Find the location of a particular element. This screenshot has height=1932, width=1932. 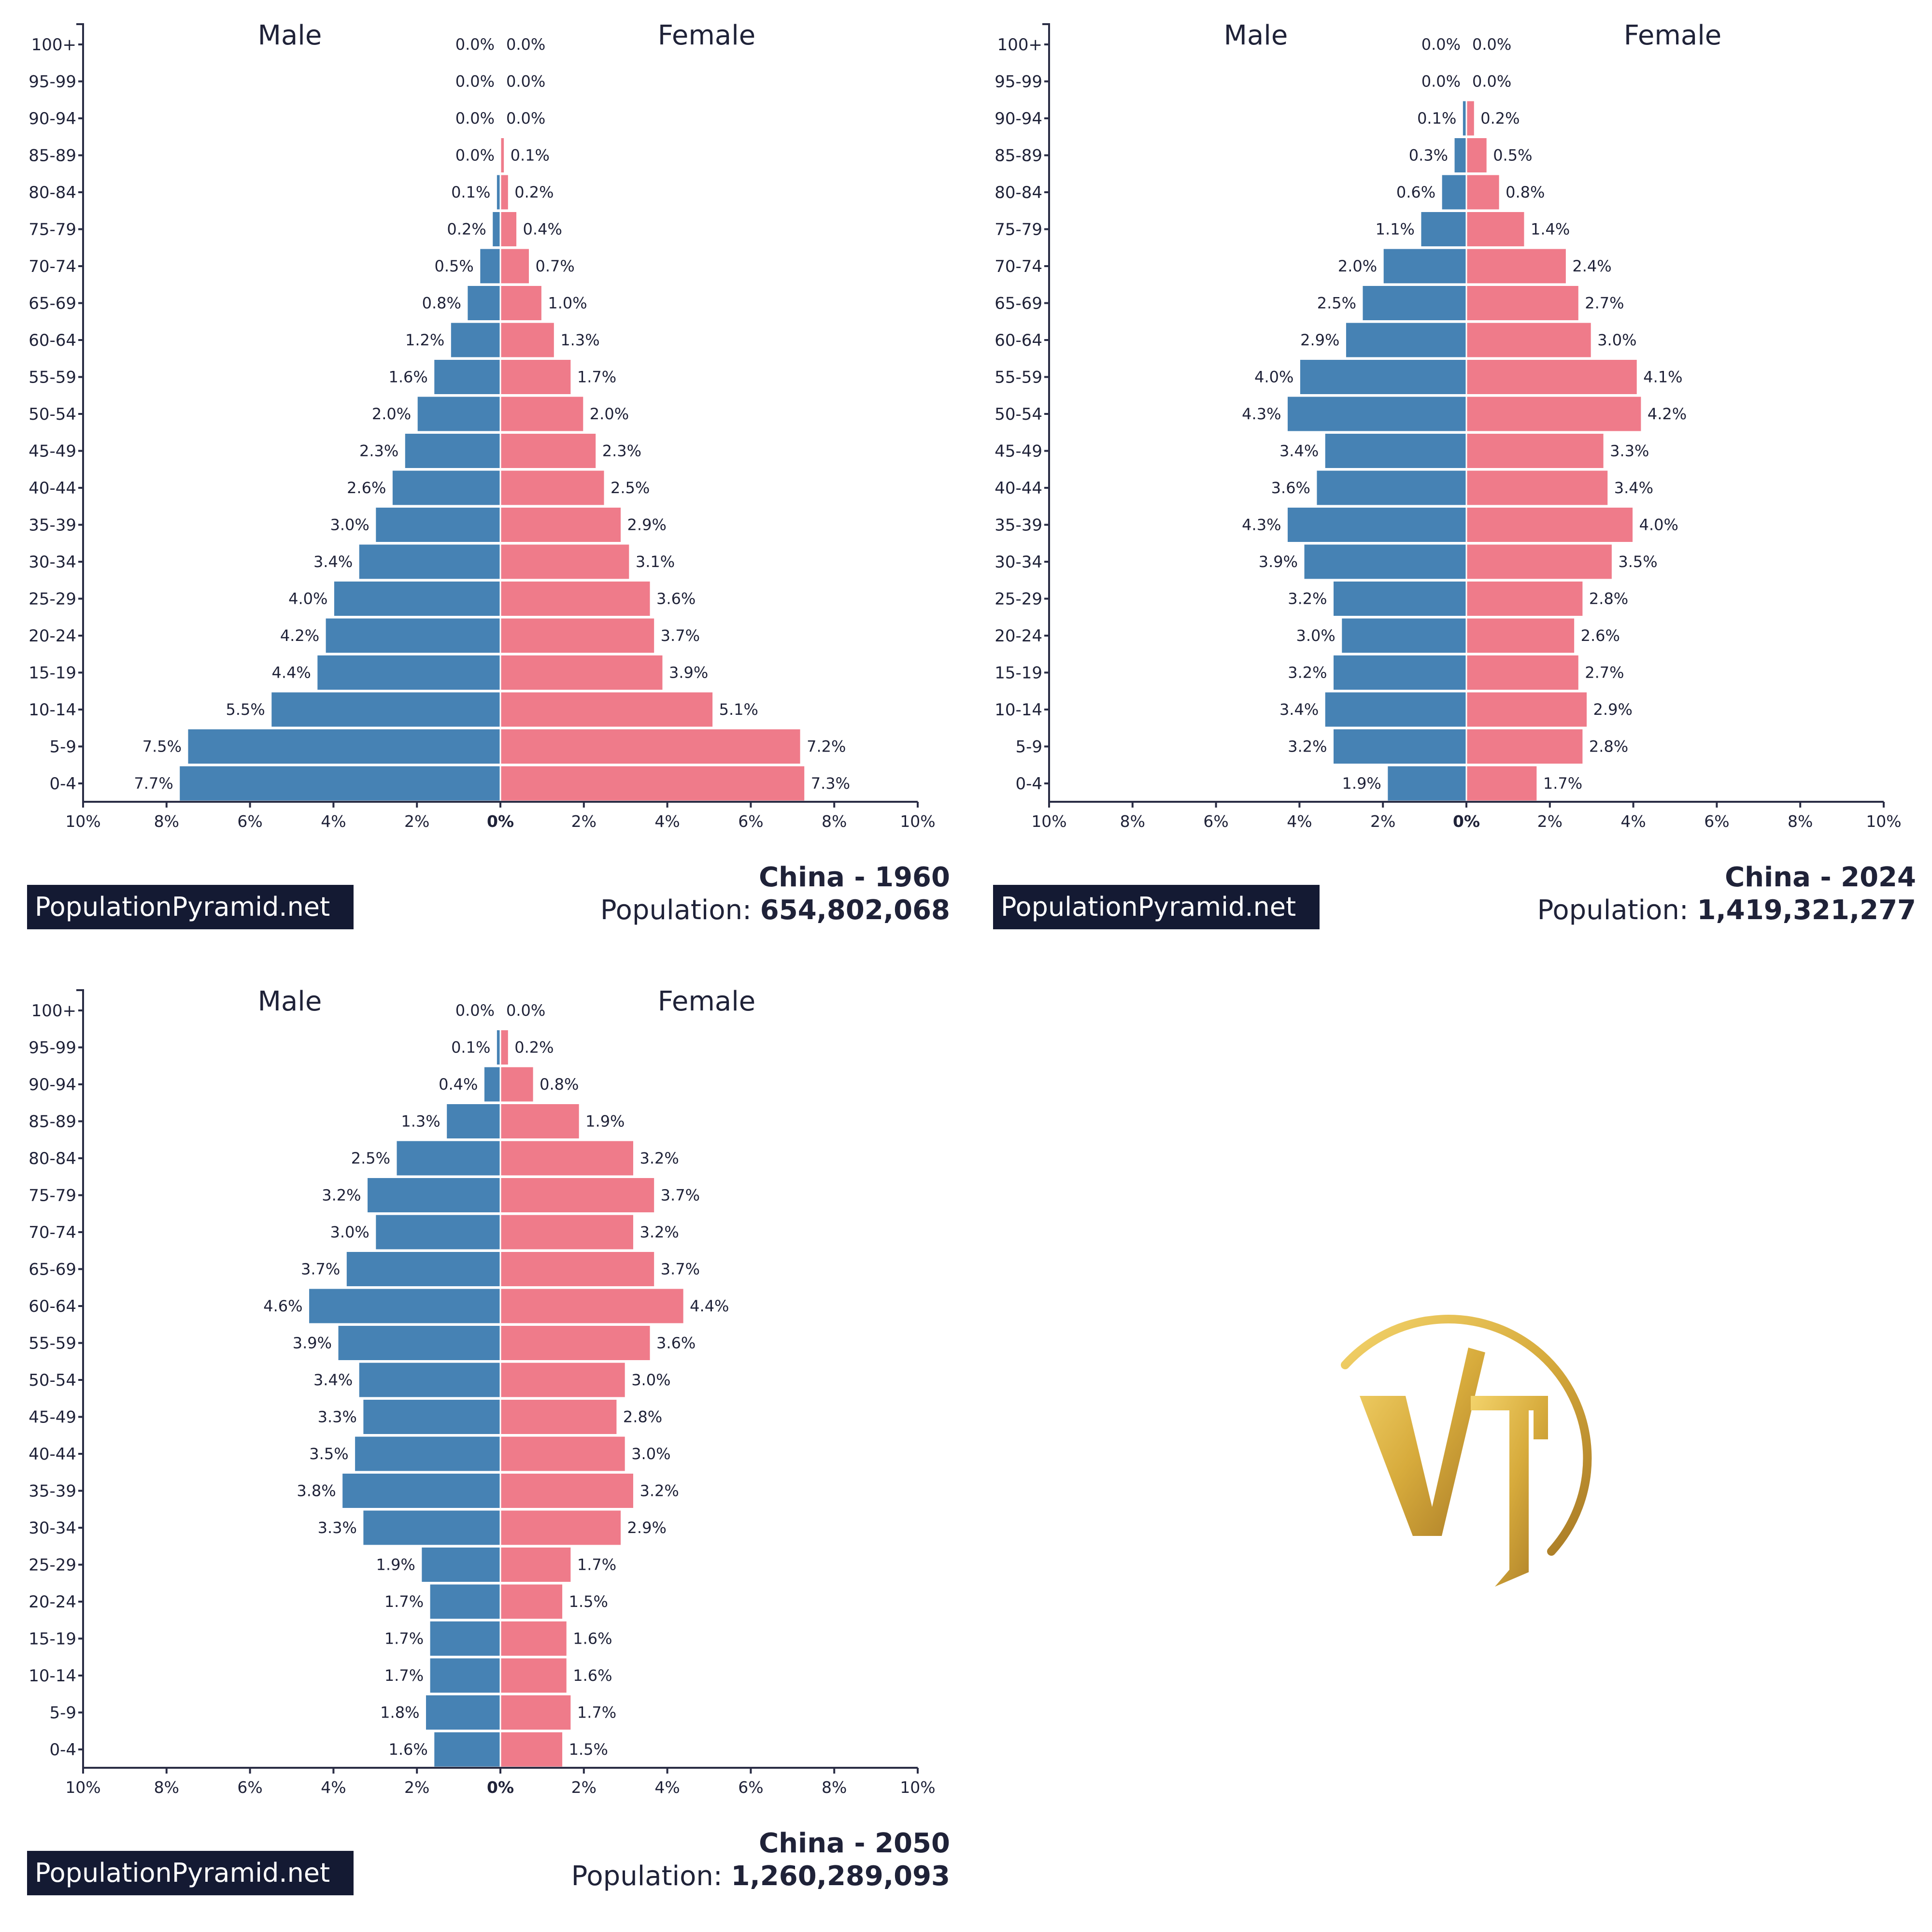

female-value-label: 2.6% is located at coordinates (1600, 635).